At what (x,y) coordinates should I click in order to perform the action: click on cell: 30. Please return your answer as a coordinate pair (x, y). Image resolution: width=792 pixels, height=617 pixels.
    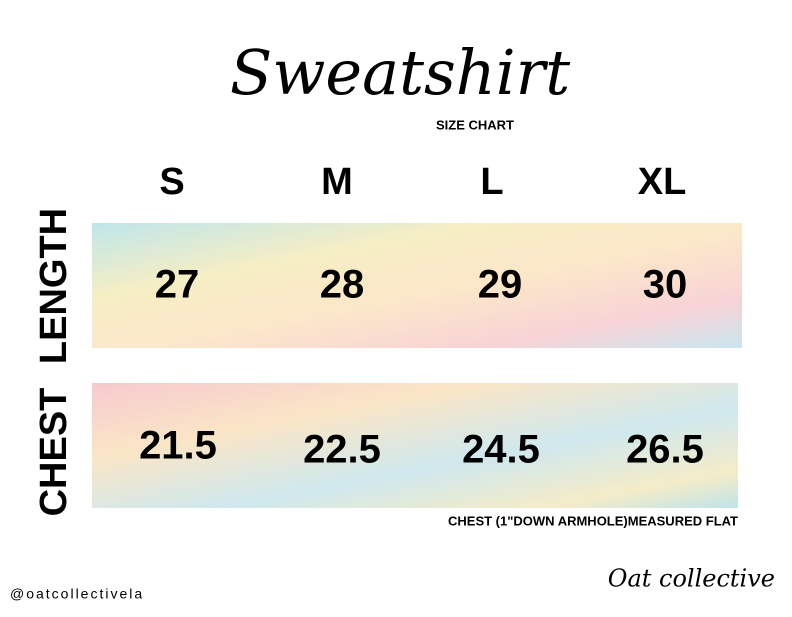
    Looking at the image, I should click on (665, 285).